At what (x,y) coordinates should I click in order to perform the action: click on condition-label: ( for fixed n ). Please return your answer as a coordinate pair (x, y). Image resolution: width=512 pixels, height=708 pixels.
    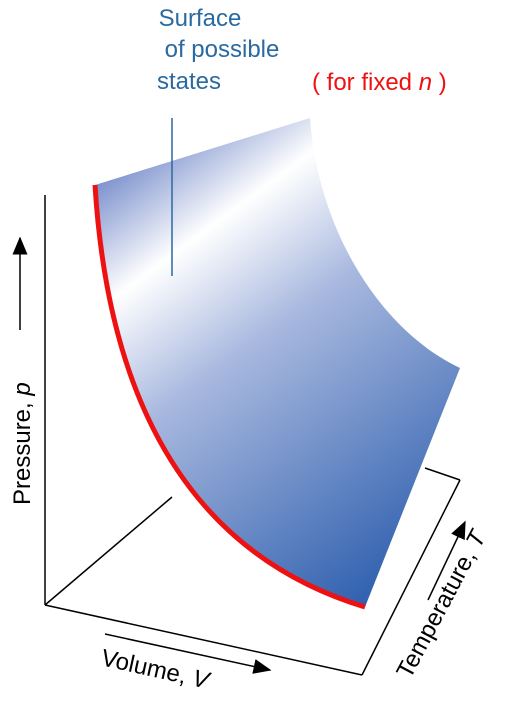
    Looking at the image, I should click on (379, 82).